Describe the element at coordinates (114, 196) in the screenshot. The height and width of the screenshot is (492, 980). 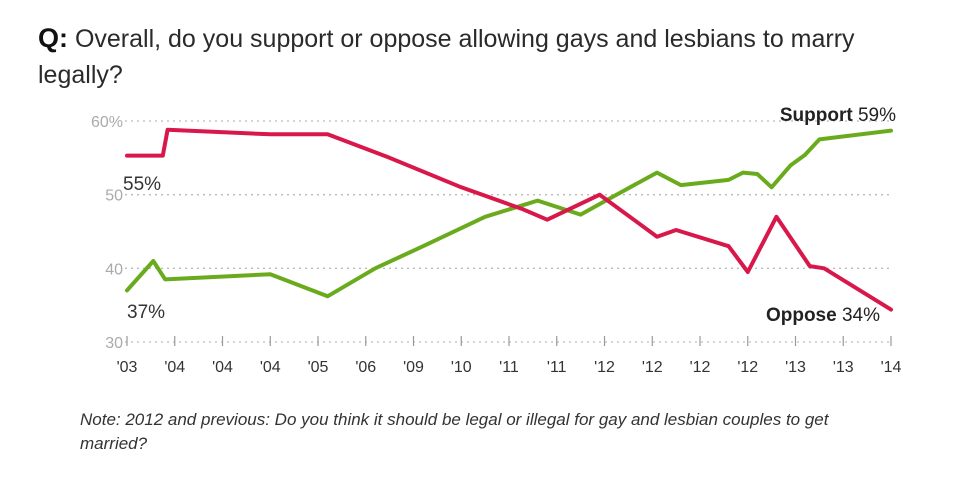
I see `y-tick-label: 50` at that location.